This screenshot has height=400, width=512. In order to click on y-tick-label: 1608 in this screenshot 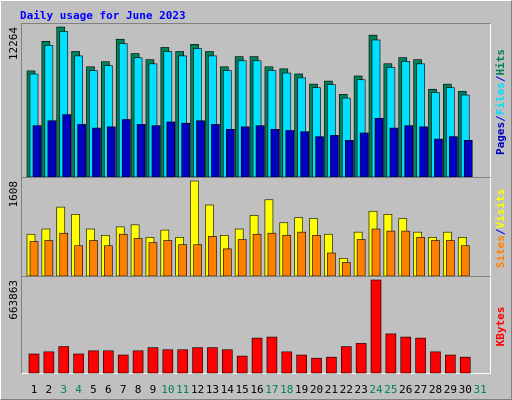, I will do `click(13, 194)`.